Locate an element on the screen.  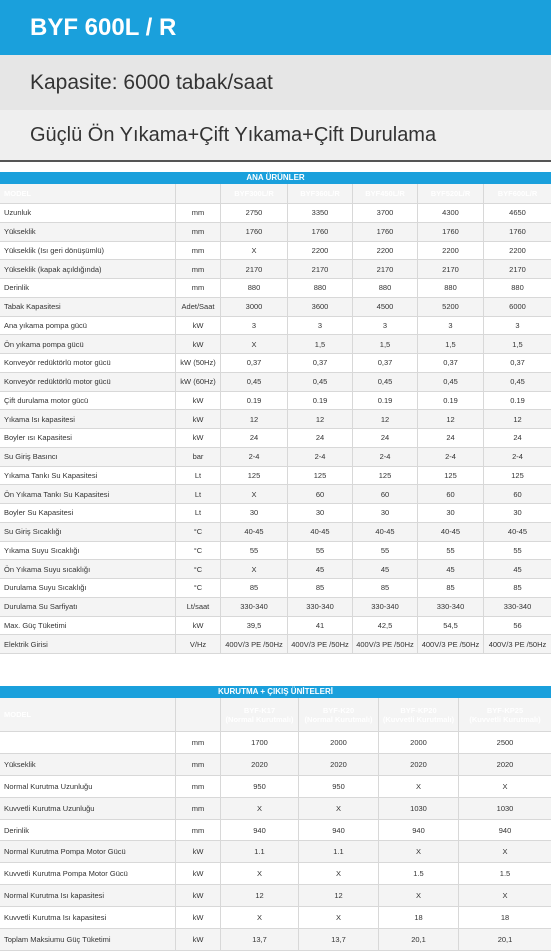
value: 1760 is located at coordinates (384, 231).